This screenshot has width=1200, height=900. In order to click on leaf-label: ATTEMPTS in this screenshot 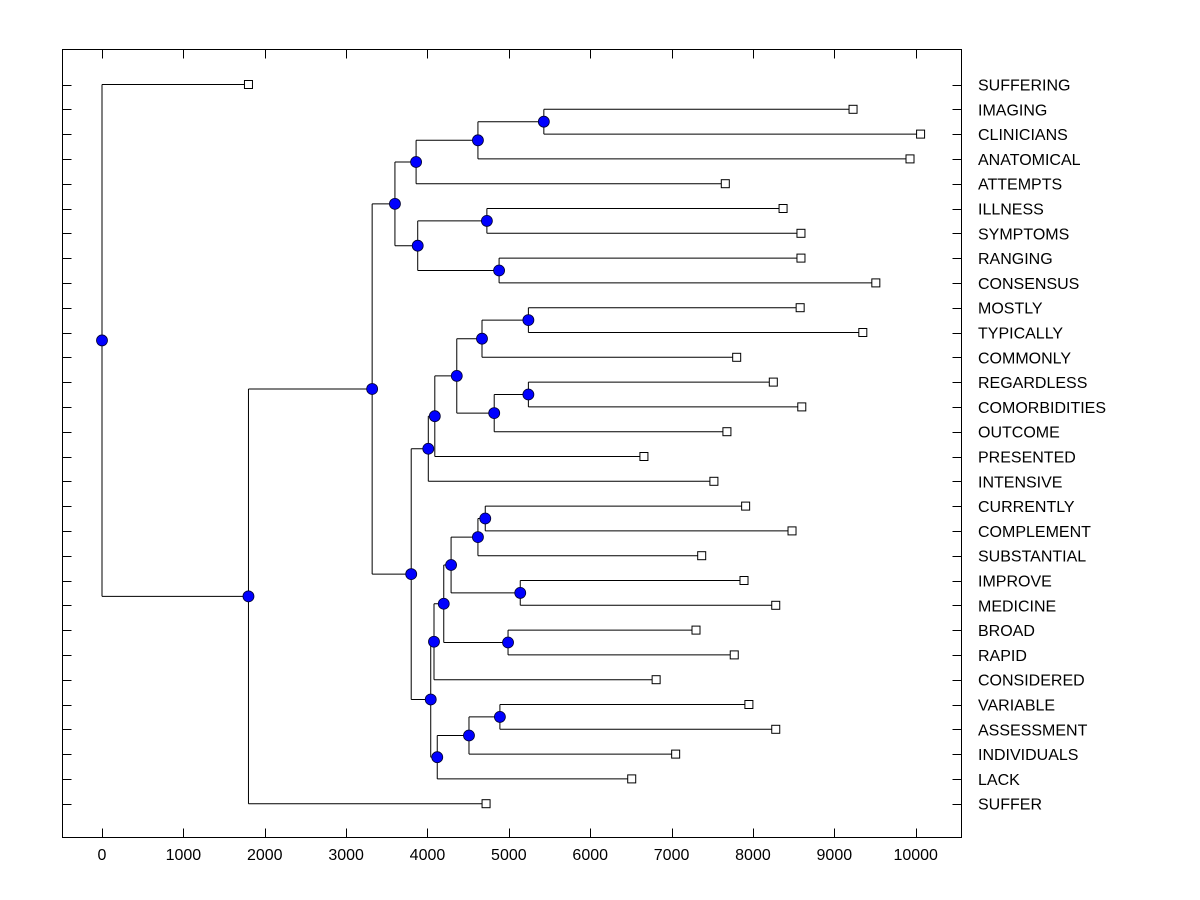, I will do `click(1020, 185)`.